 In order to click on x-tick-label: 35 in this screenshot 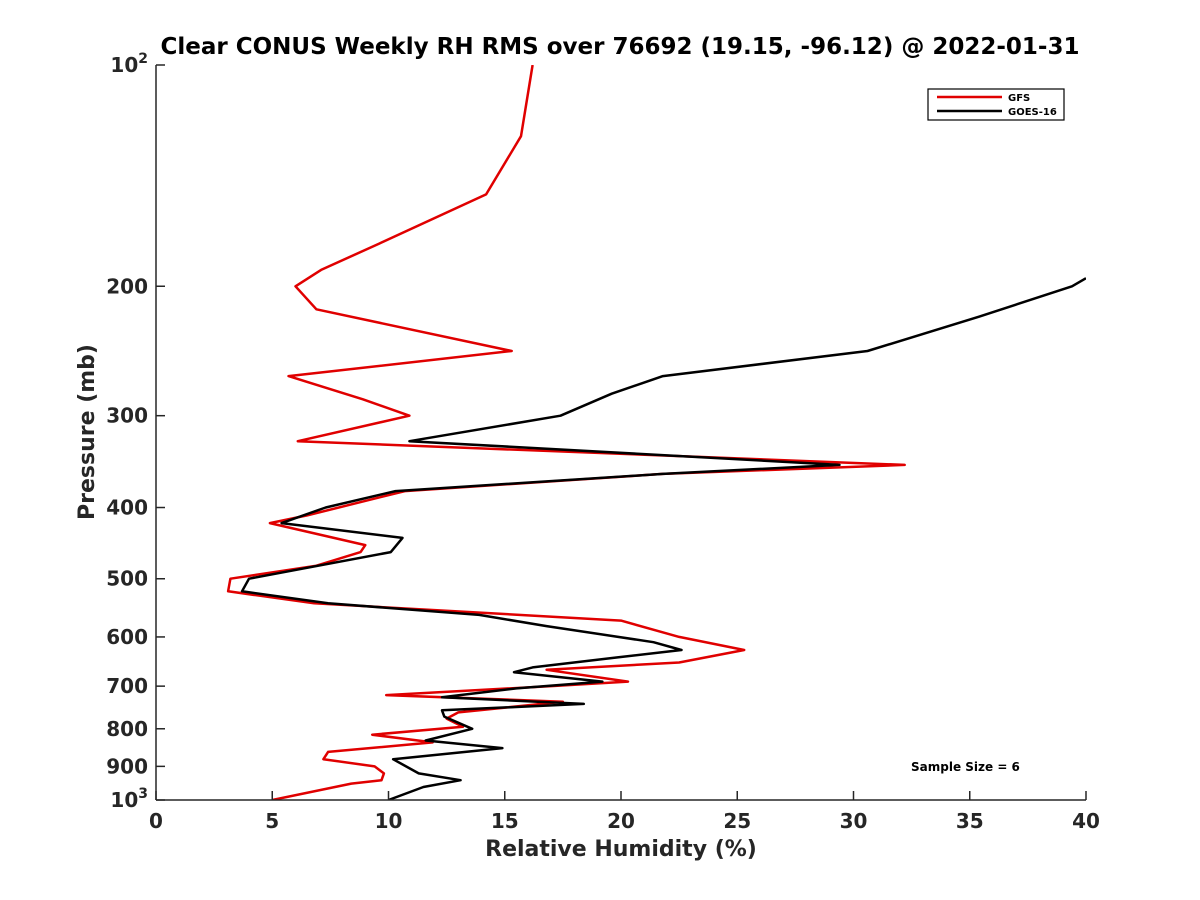, I will do `click(970, 821)`.